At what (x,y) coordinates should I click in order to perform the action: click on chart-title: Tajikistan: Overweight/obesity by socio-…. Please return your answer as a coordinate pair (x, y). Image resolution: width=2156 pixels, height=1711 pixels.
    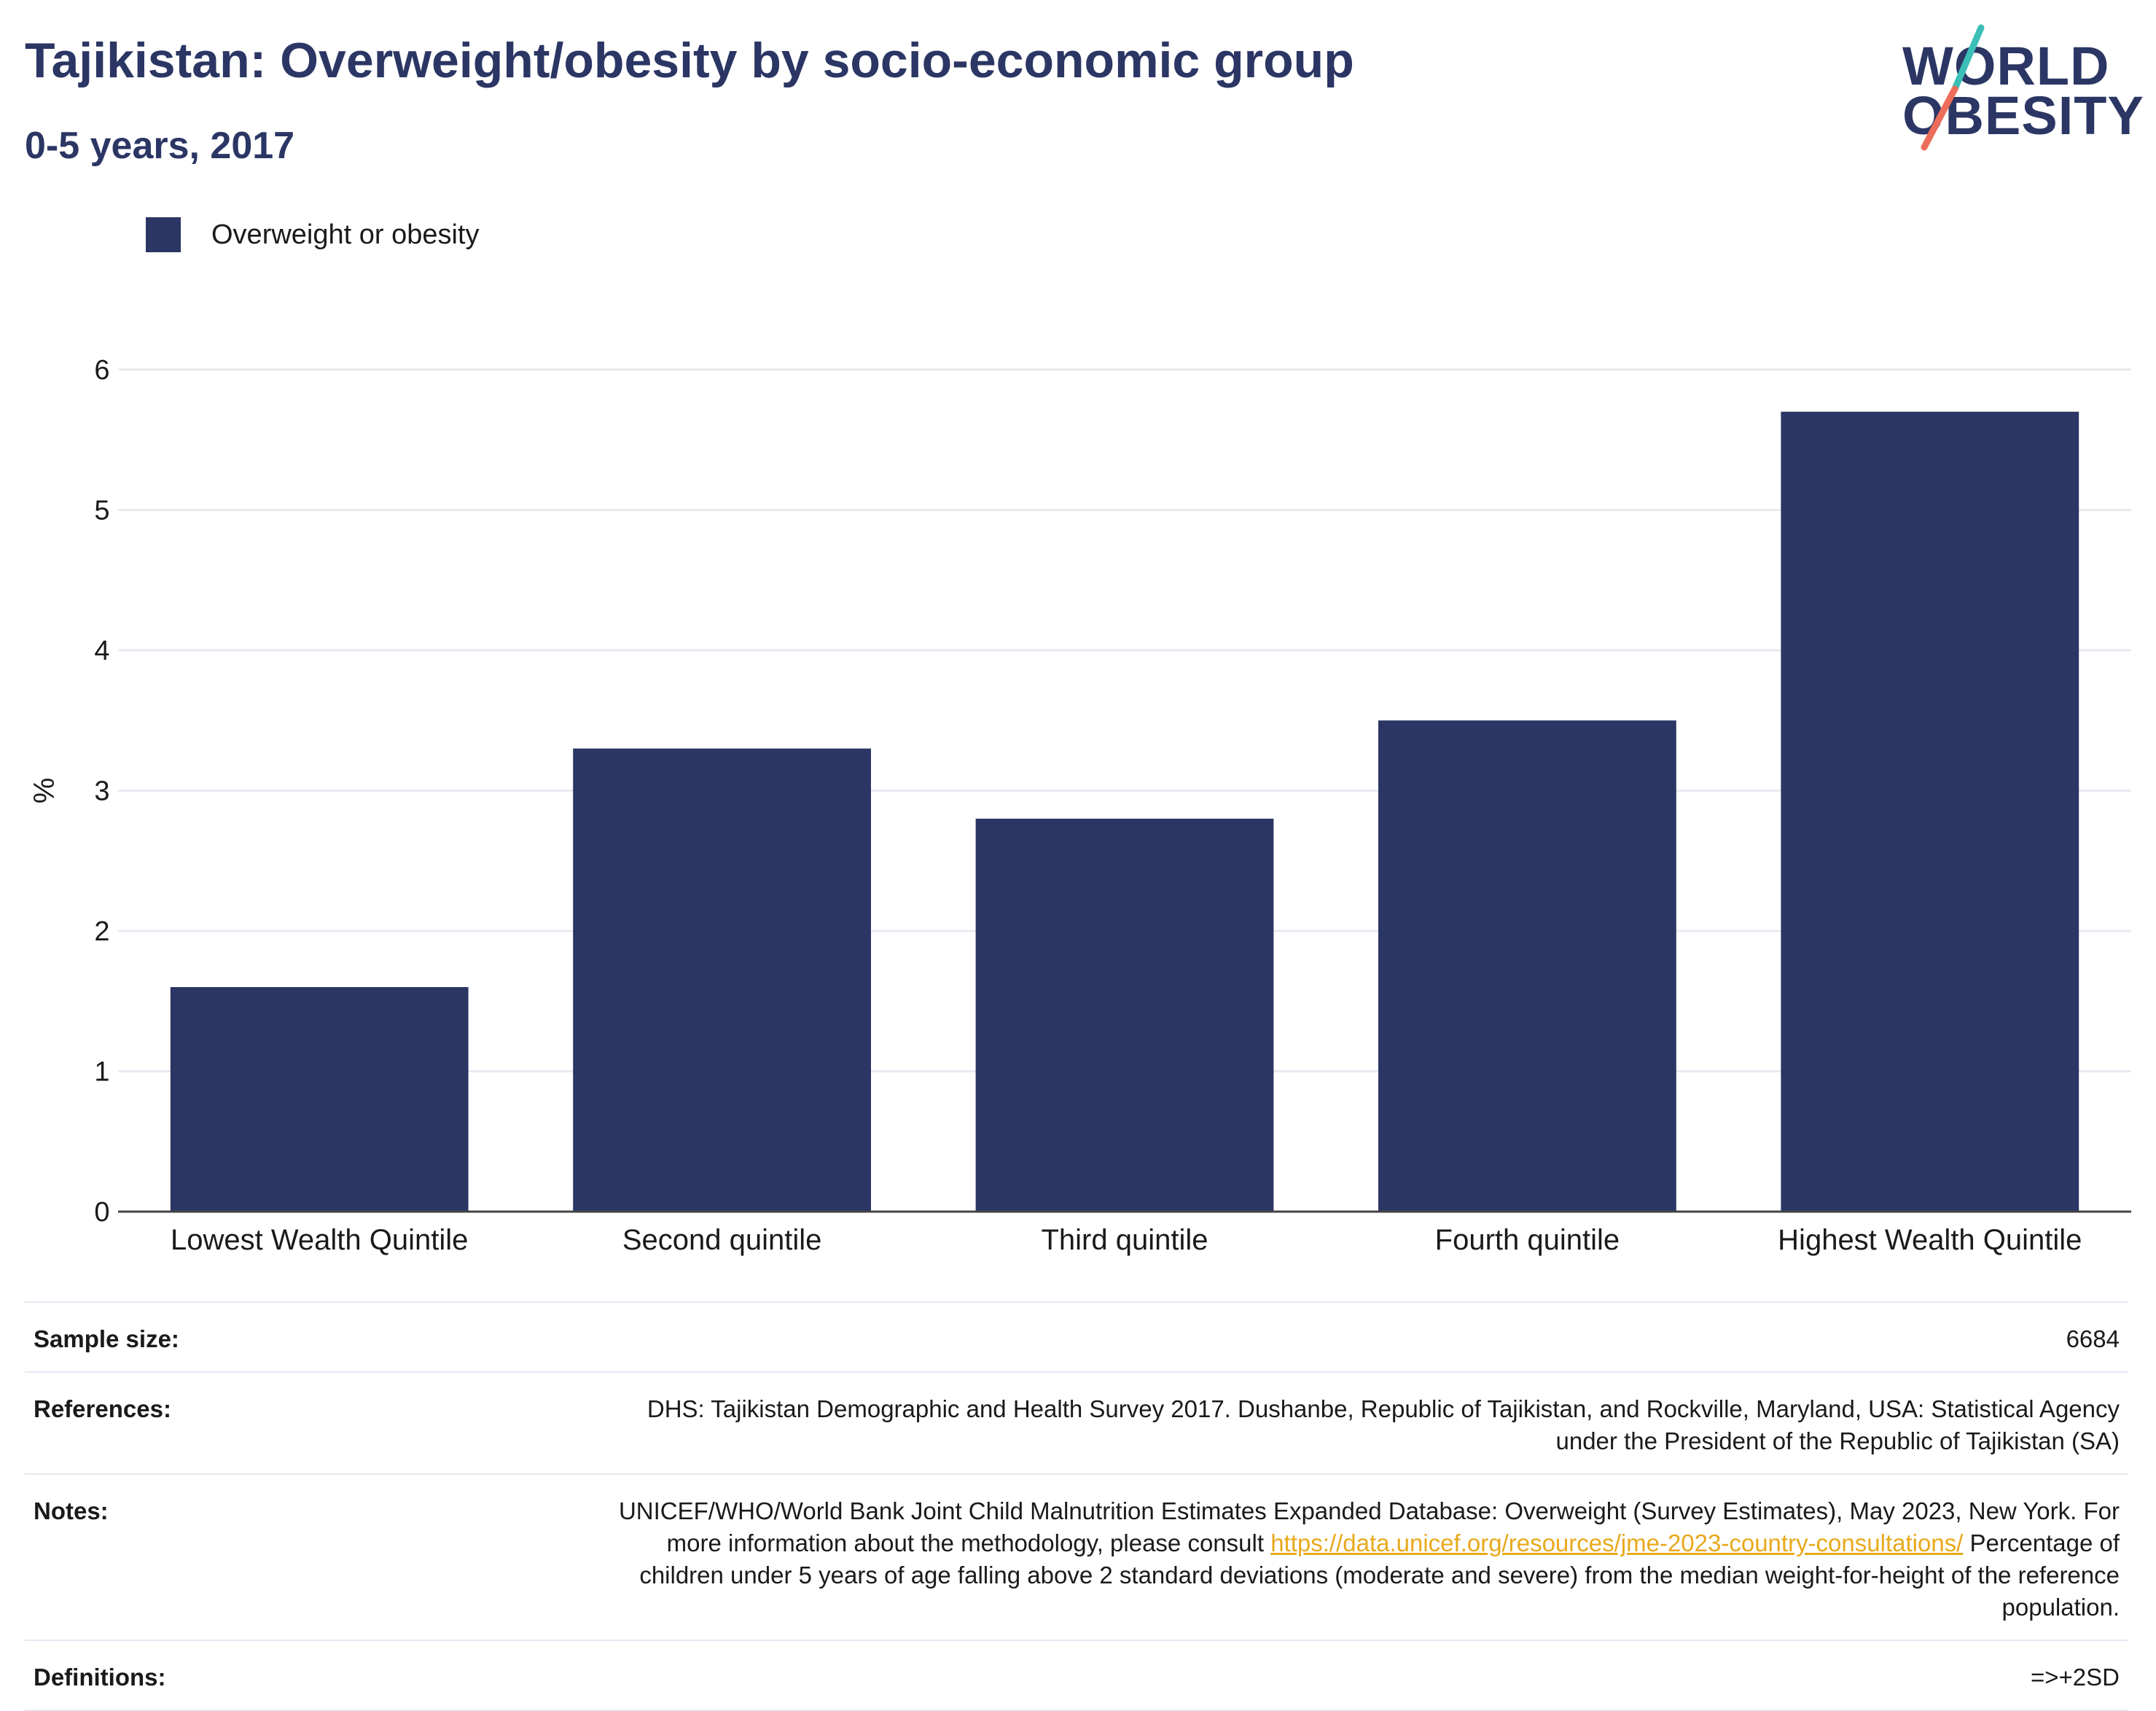
    Looking at the image, I should click on (690, 60).